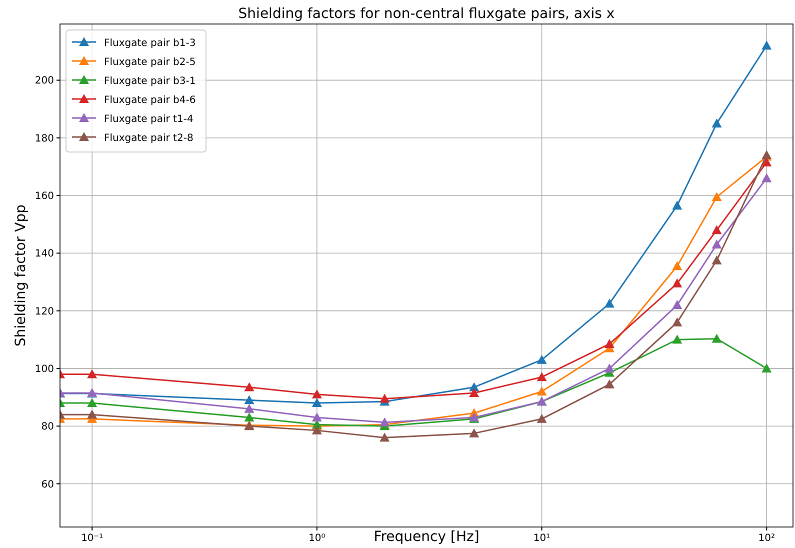  Describe the element at coordinates (44, 196) in the screenshot. I see `y-tick-label: 160` at that location.